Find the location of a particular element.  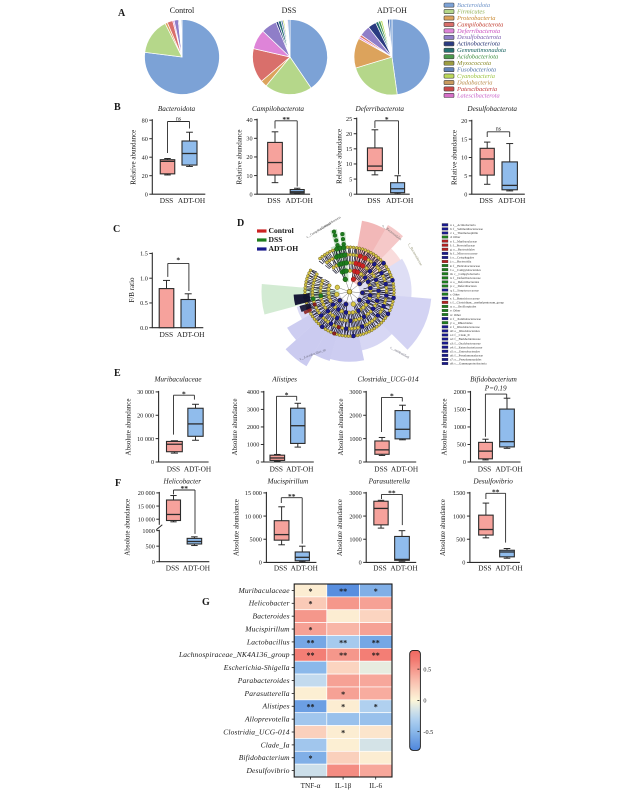

svg-text: Escherichia-Shigella is located at coordinates (256, 667).